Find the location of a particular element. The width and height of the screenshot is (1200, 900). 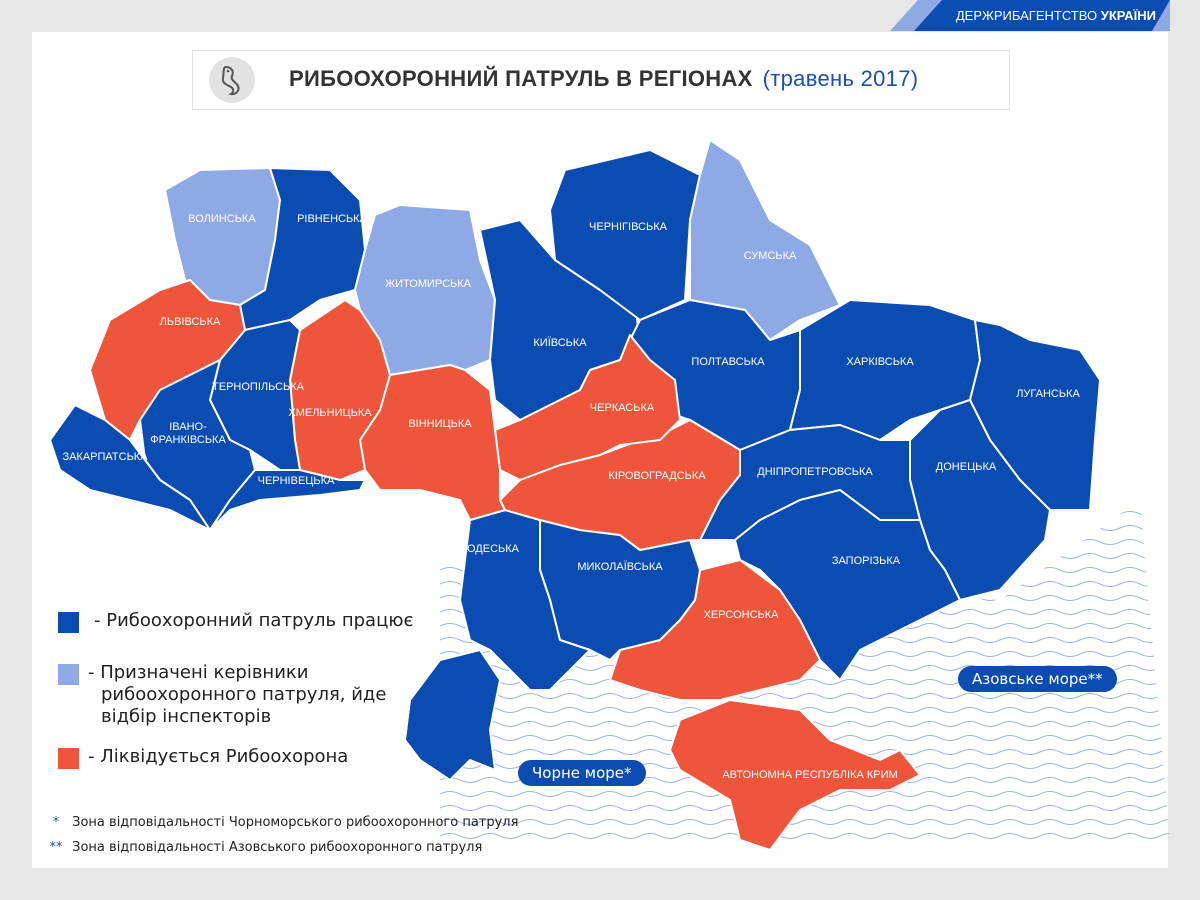

region-odesa is located at coordinates (497, 645).